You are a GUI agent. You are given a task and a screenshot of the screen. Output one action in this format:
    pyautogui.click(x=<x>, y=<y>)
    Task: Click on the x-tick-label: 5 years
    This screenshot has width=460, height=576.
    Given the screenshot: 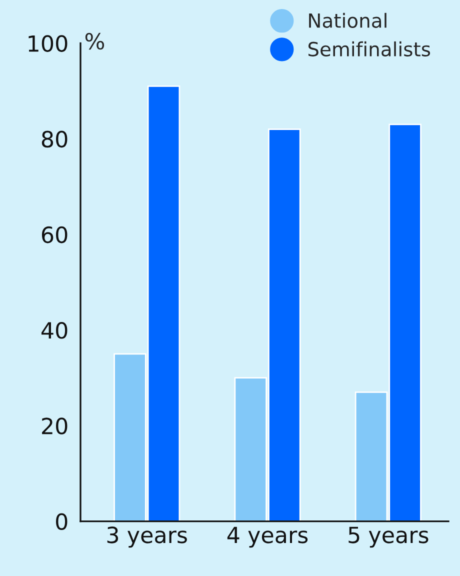 What is the action you would take?
    pyautogui.click(x=388, y=537)
    